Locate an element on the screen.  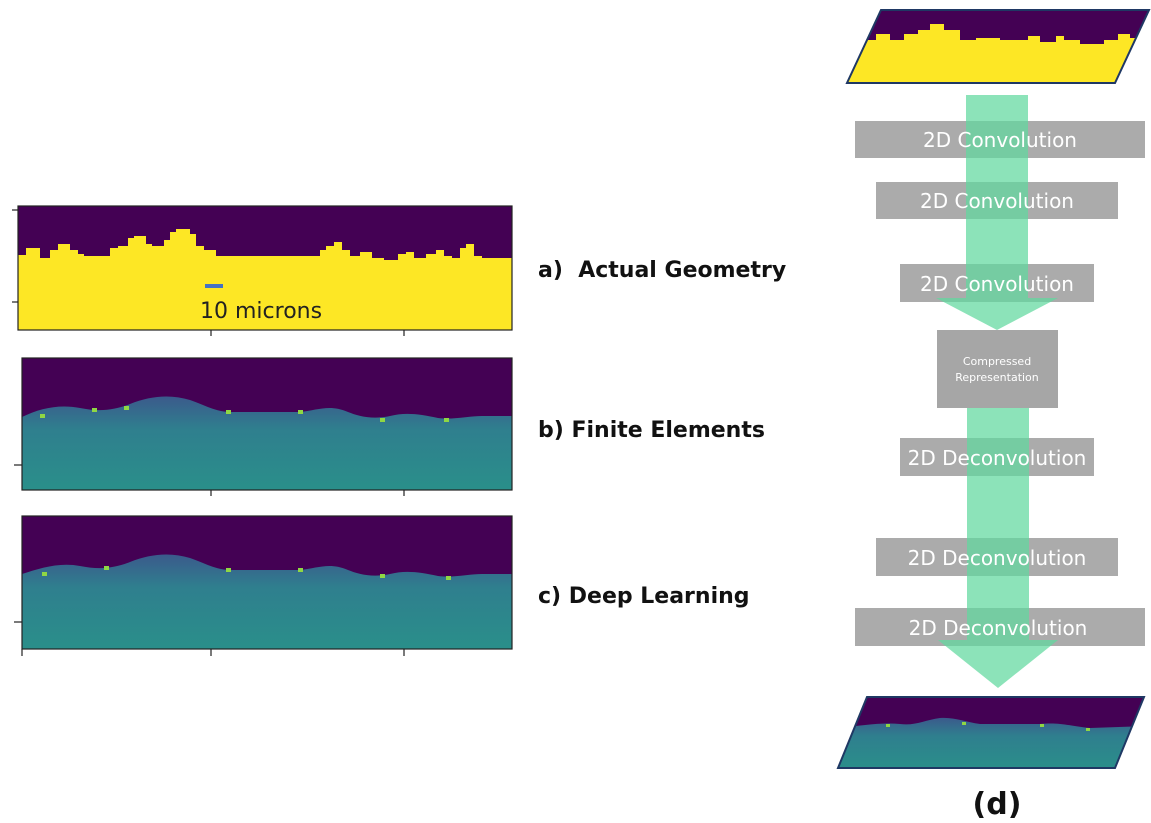
panel-finite-elements: b) Finite Elements is located at coordinates (389, 426).